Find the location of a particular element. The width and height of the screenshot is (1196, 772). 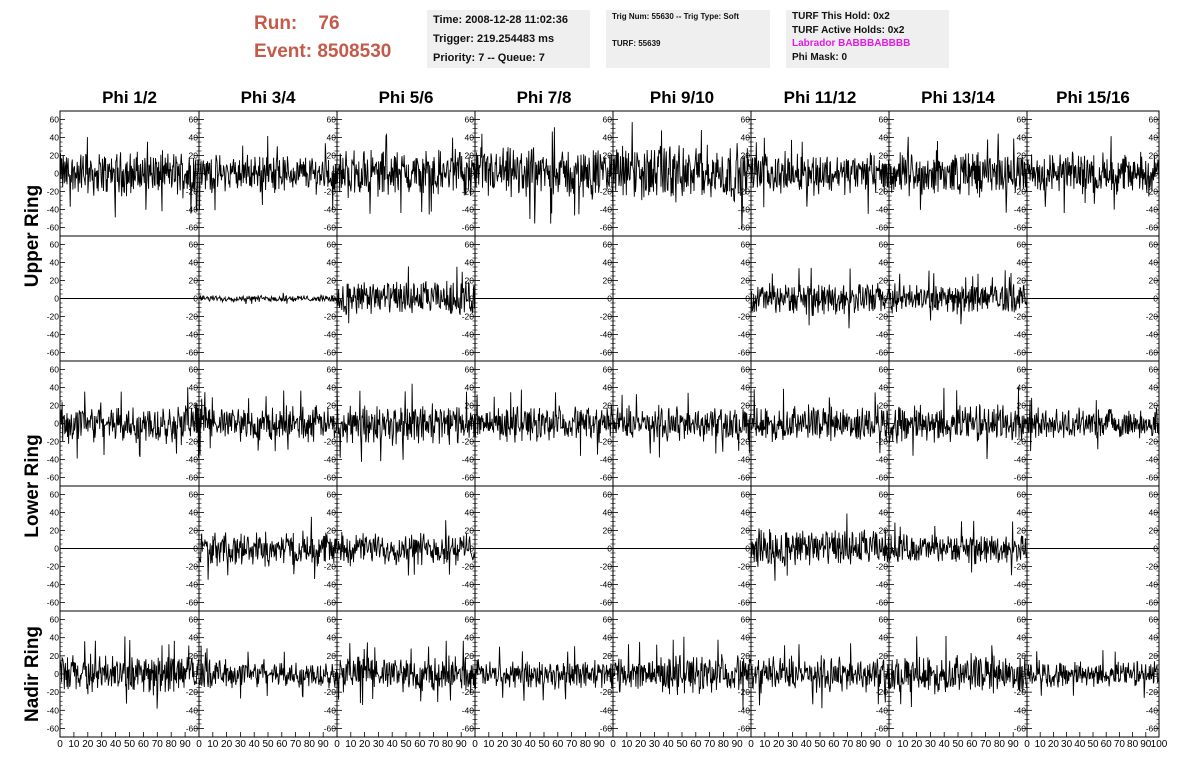

waveform-panel is located at coordinates (958, 173).